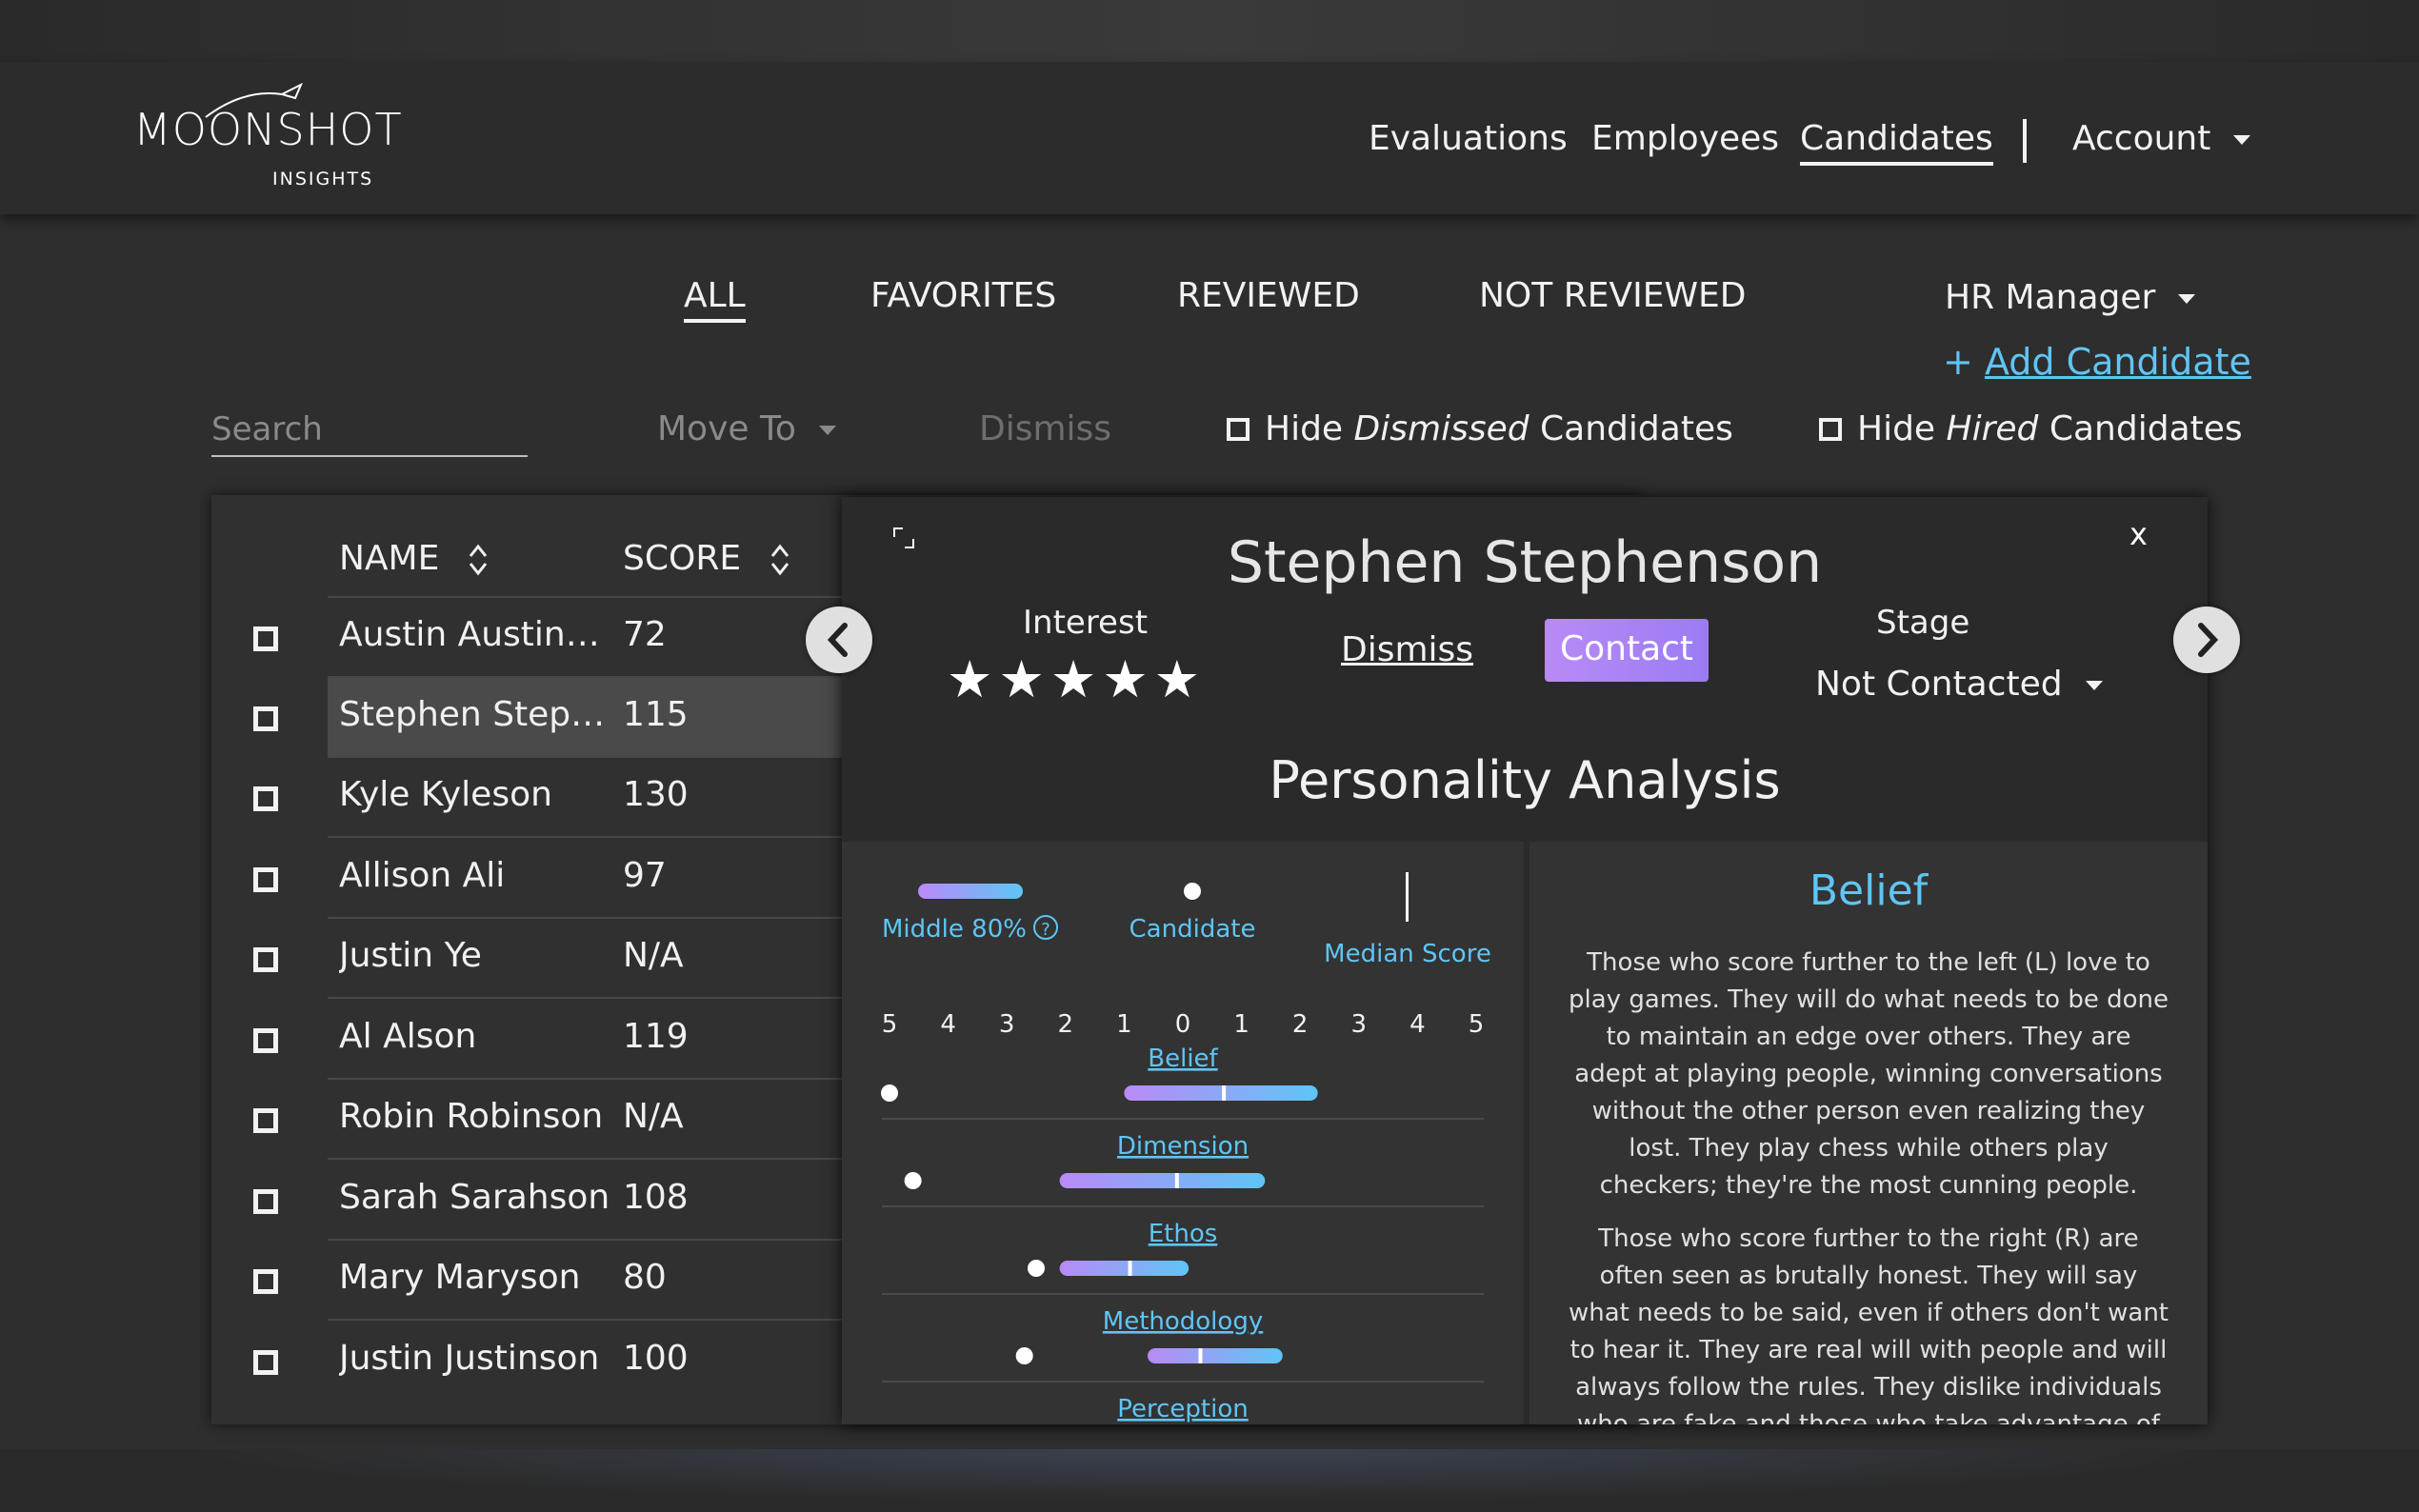 This screenshot has width=2419, height=1512. I want to click on chevron-right-icon, so click(2208, 640).